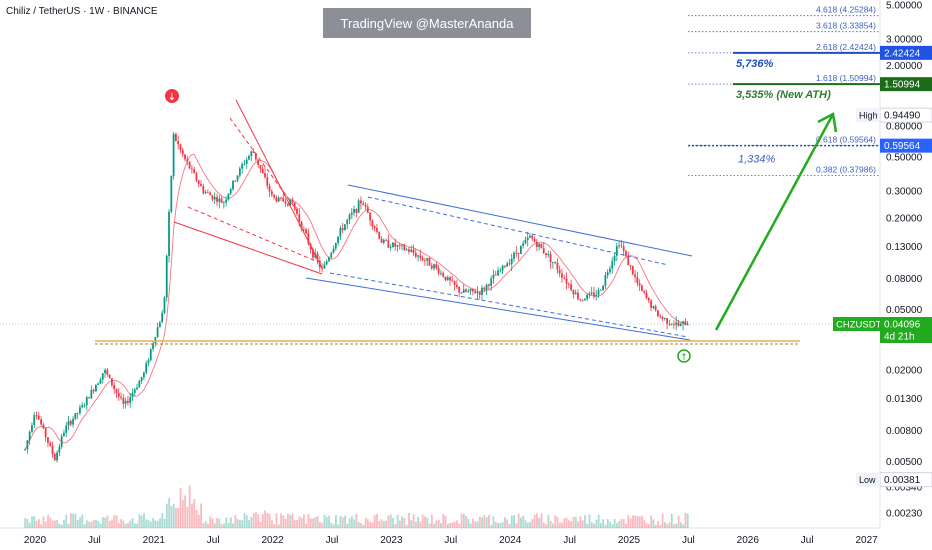 This screenshot has height=550, width=932. Describe the element at coordinates (498, 309) in the screenshot. I see `channel-lower-line` at that location.